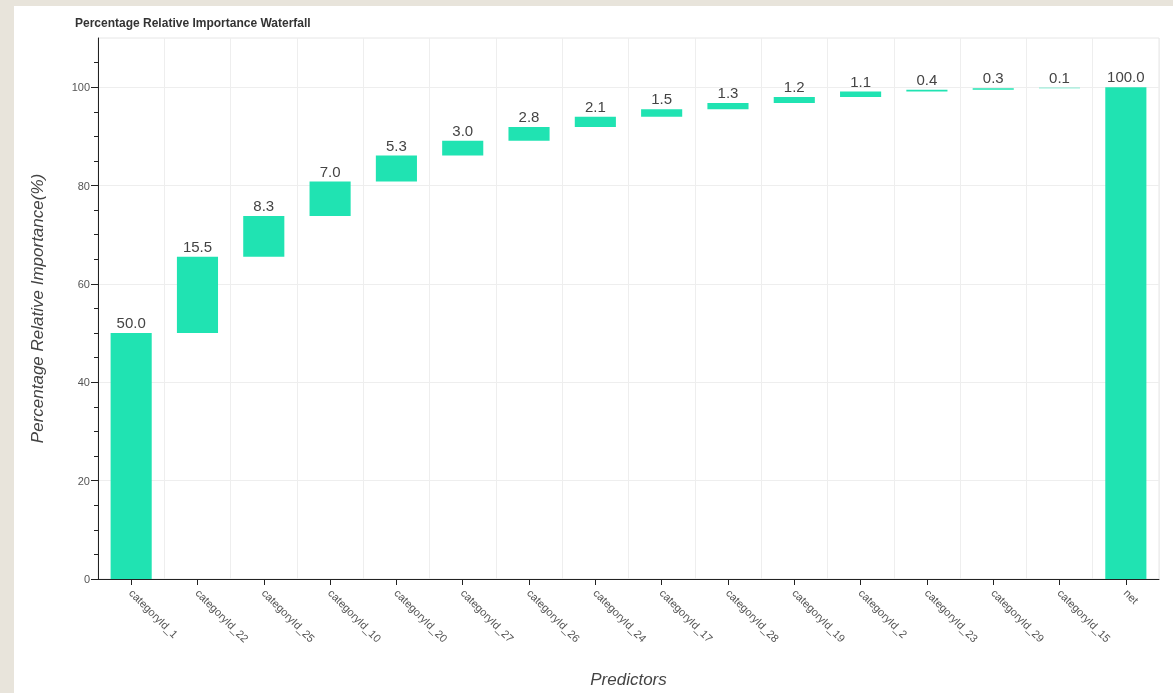 This screenshot has height=693, width=1173. I want to click on y-tick-label: 40, so click(83, 382).